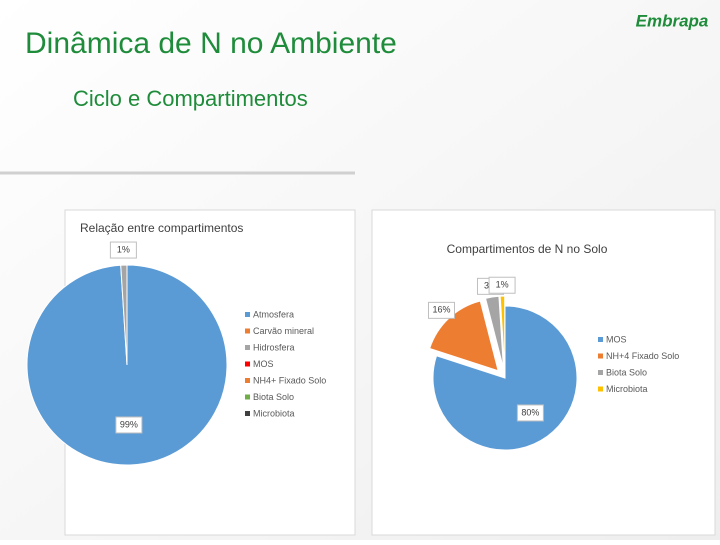  I want to click on legend-label: Carvão mineral, so click(283, 331).